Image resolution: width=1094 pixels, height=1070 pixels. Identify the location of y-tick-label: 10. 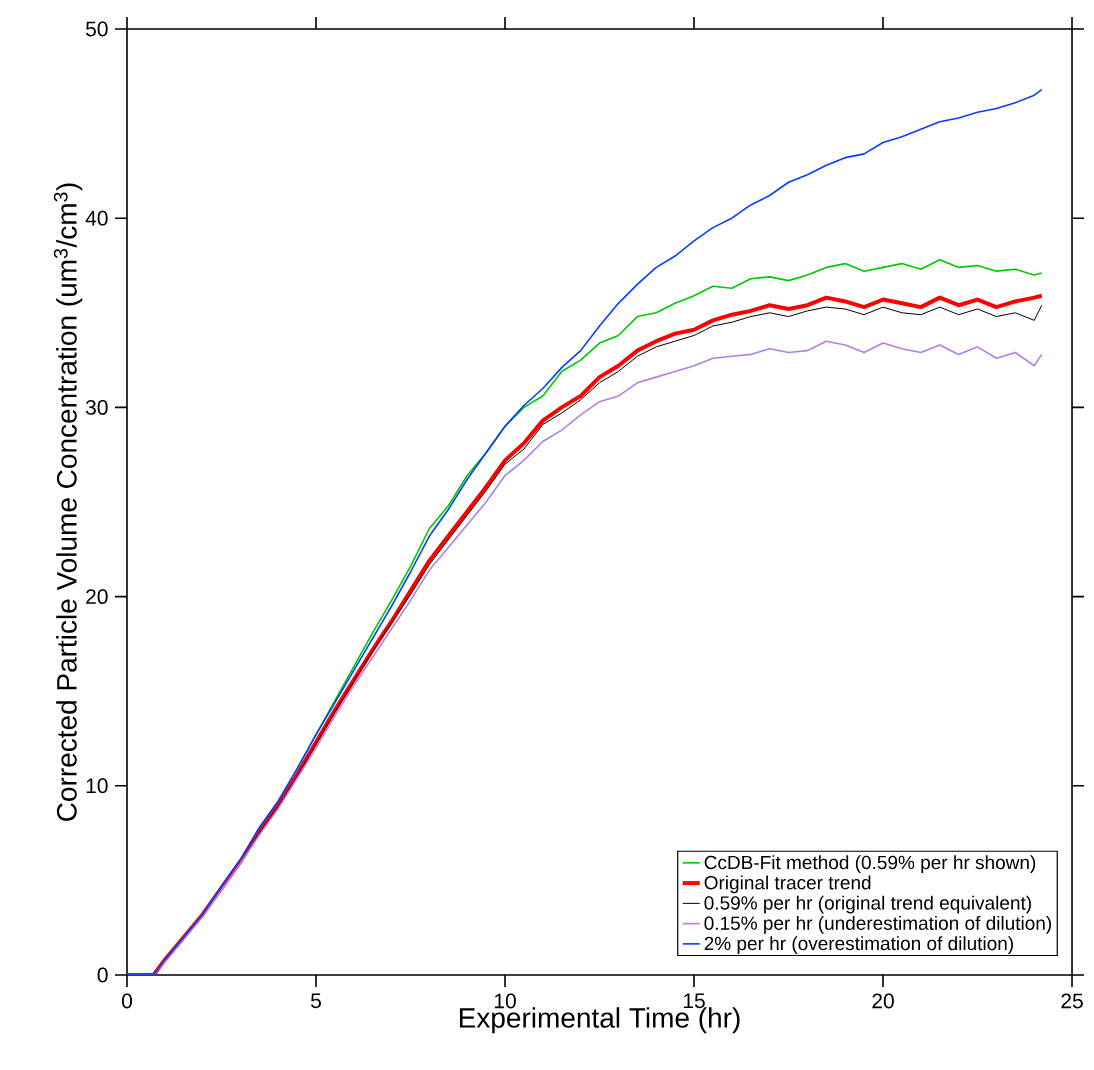
(97, 786).